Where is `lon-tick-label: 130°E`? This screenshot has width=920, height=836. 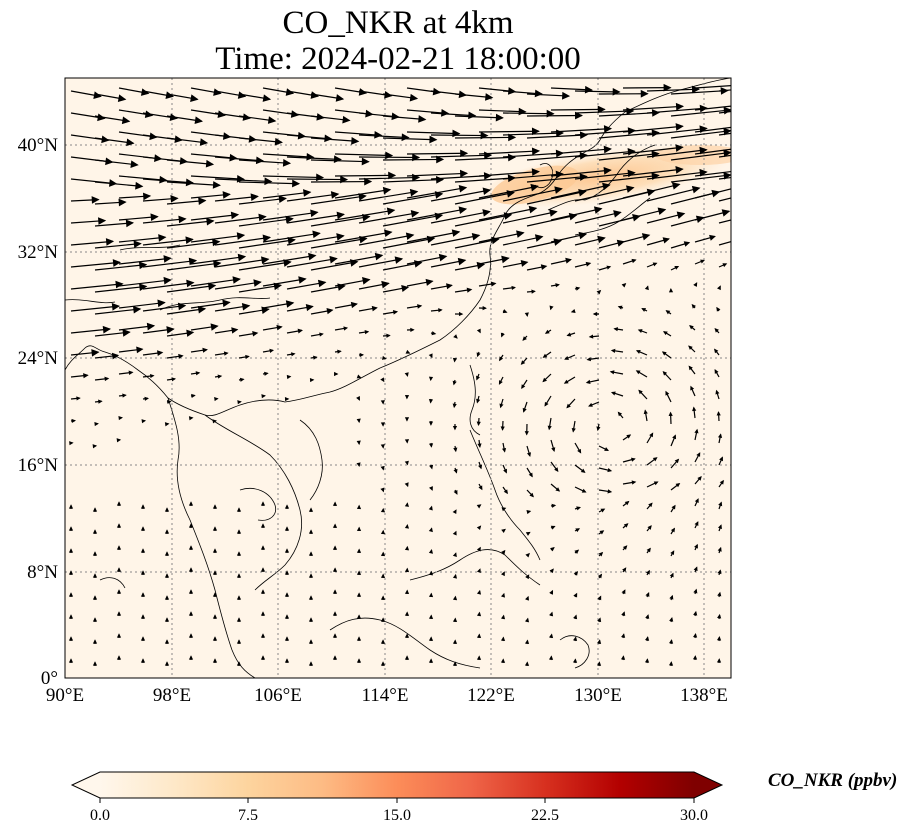 lon-tick-label: 130°E is located at coordinates (598, 695).